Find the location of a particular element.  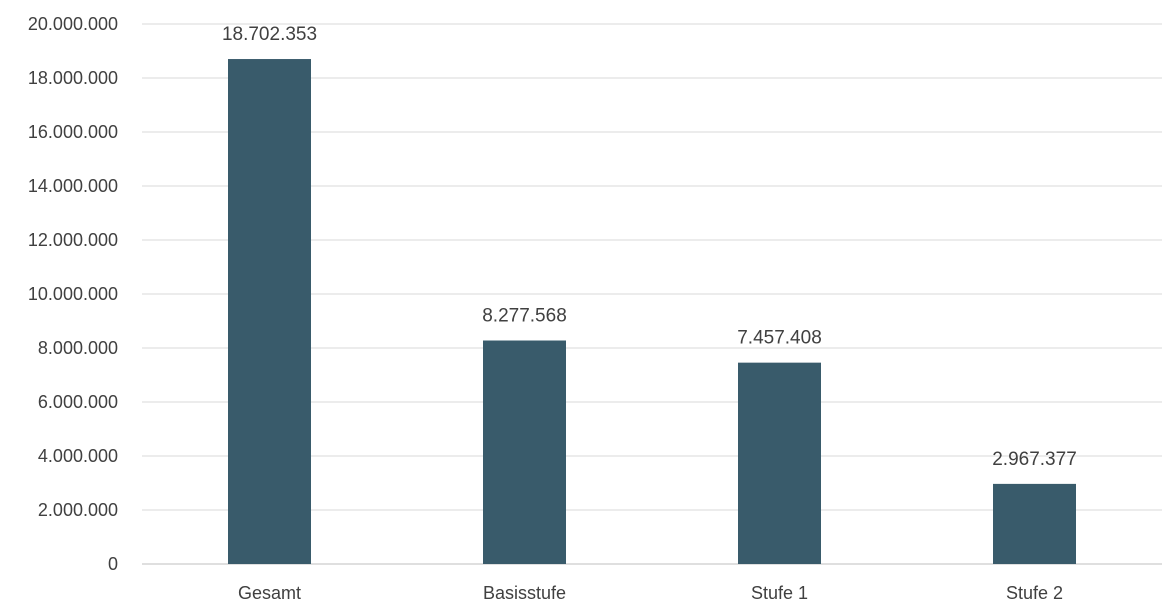

x-axis-category-labels: Gesamt Basisstufe Stufe 1 Stufe 2 is located at coordinates (650, 593).